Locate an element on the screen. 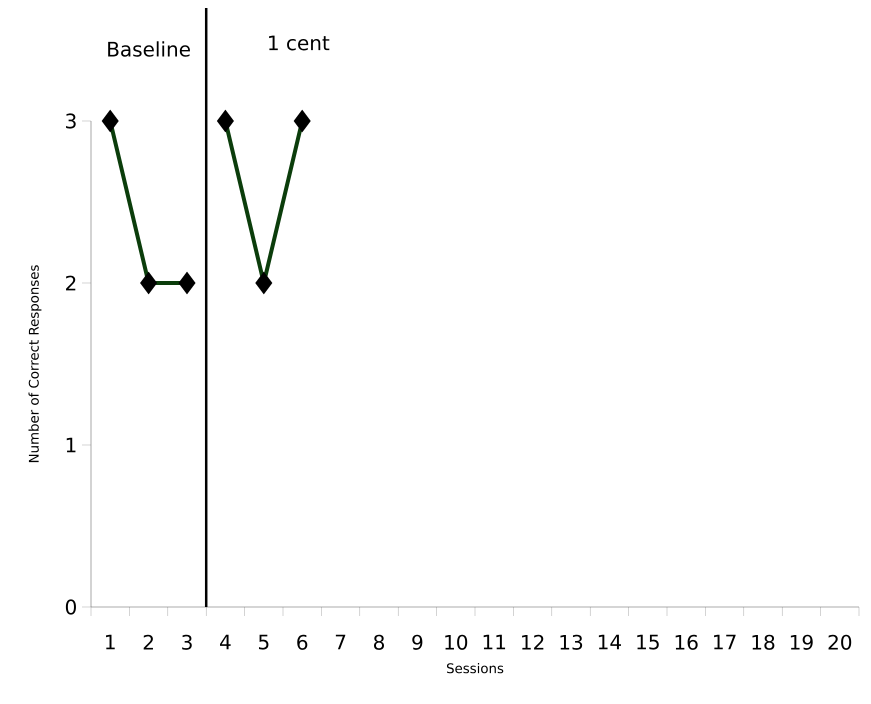  y-axis-title: Number of Correct Responses is located at coordinates (35, 363).